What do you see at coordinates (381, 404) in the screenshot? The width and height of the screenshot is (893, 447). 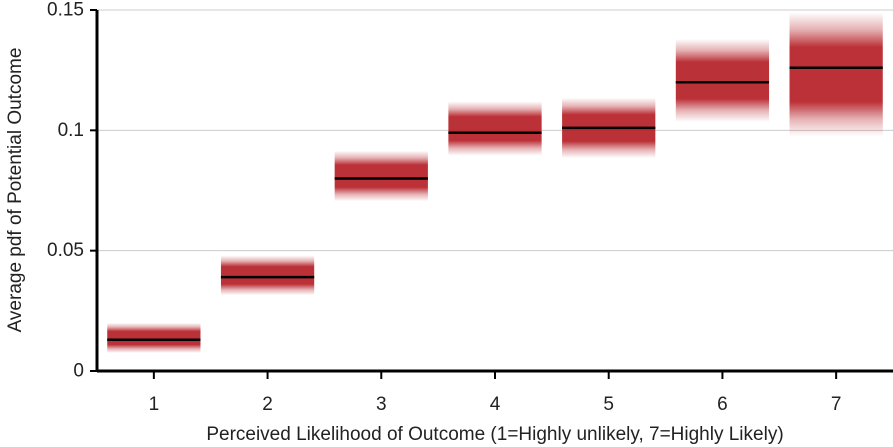 I see `x-tick-label: 3` at bounding box center [381, 404].